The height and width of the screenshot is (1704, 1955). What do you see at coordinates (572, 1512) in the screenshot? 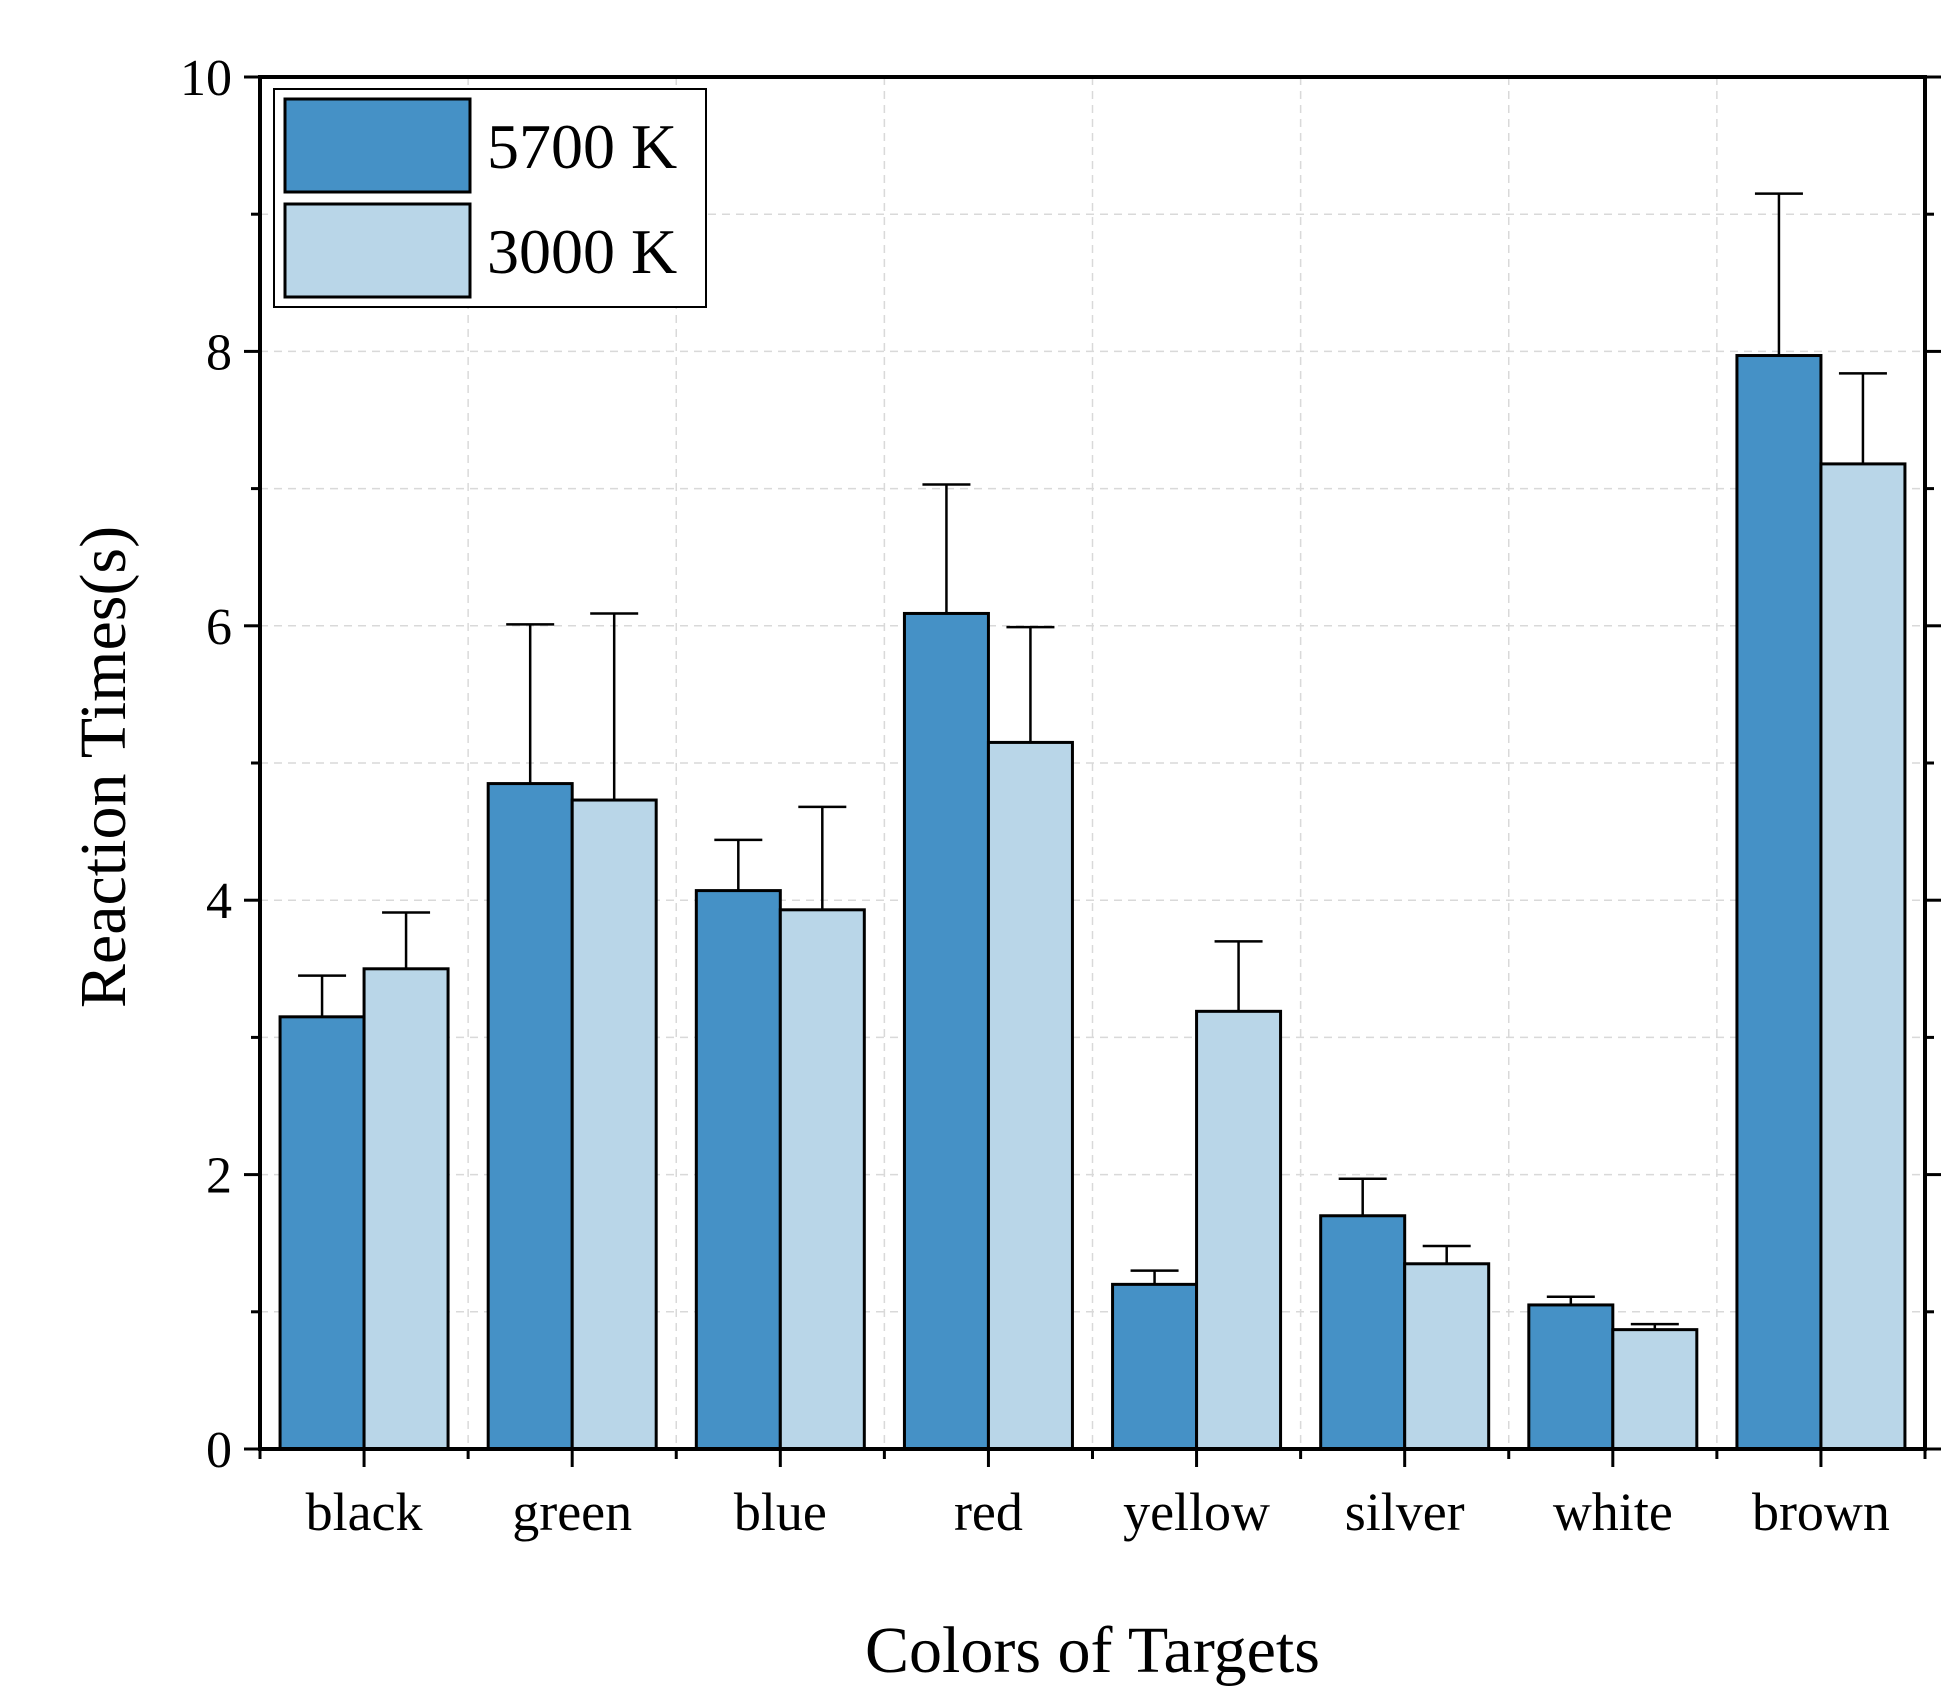
I see `x-category-label-green: green` at bounding box center [572, 1512].